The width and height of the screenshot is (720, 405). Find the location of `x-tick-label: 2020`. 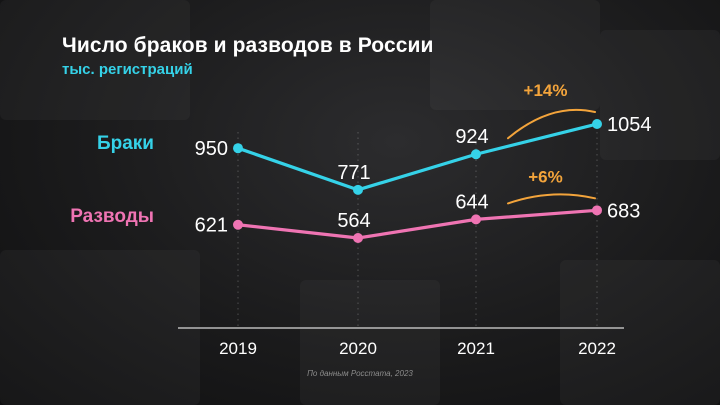

x-tick-label: 2020 is located at coordinates (358, 348).